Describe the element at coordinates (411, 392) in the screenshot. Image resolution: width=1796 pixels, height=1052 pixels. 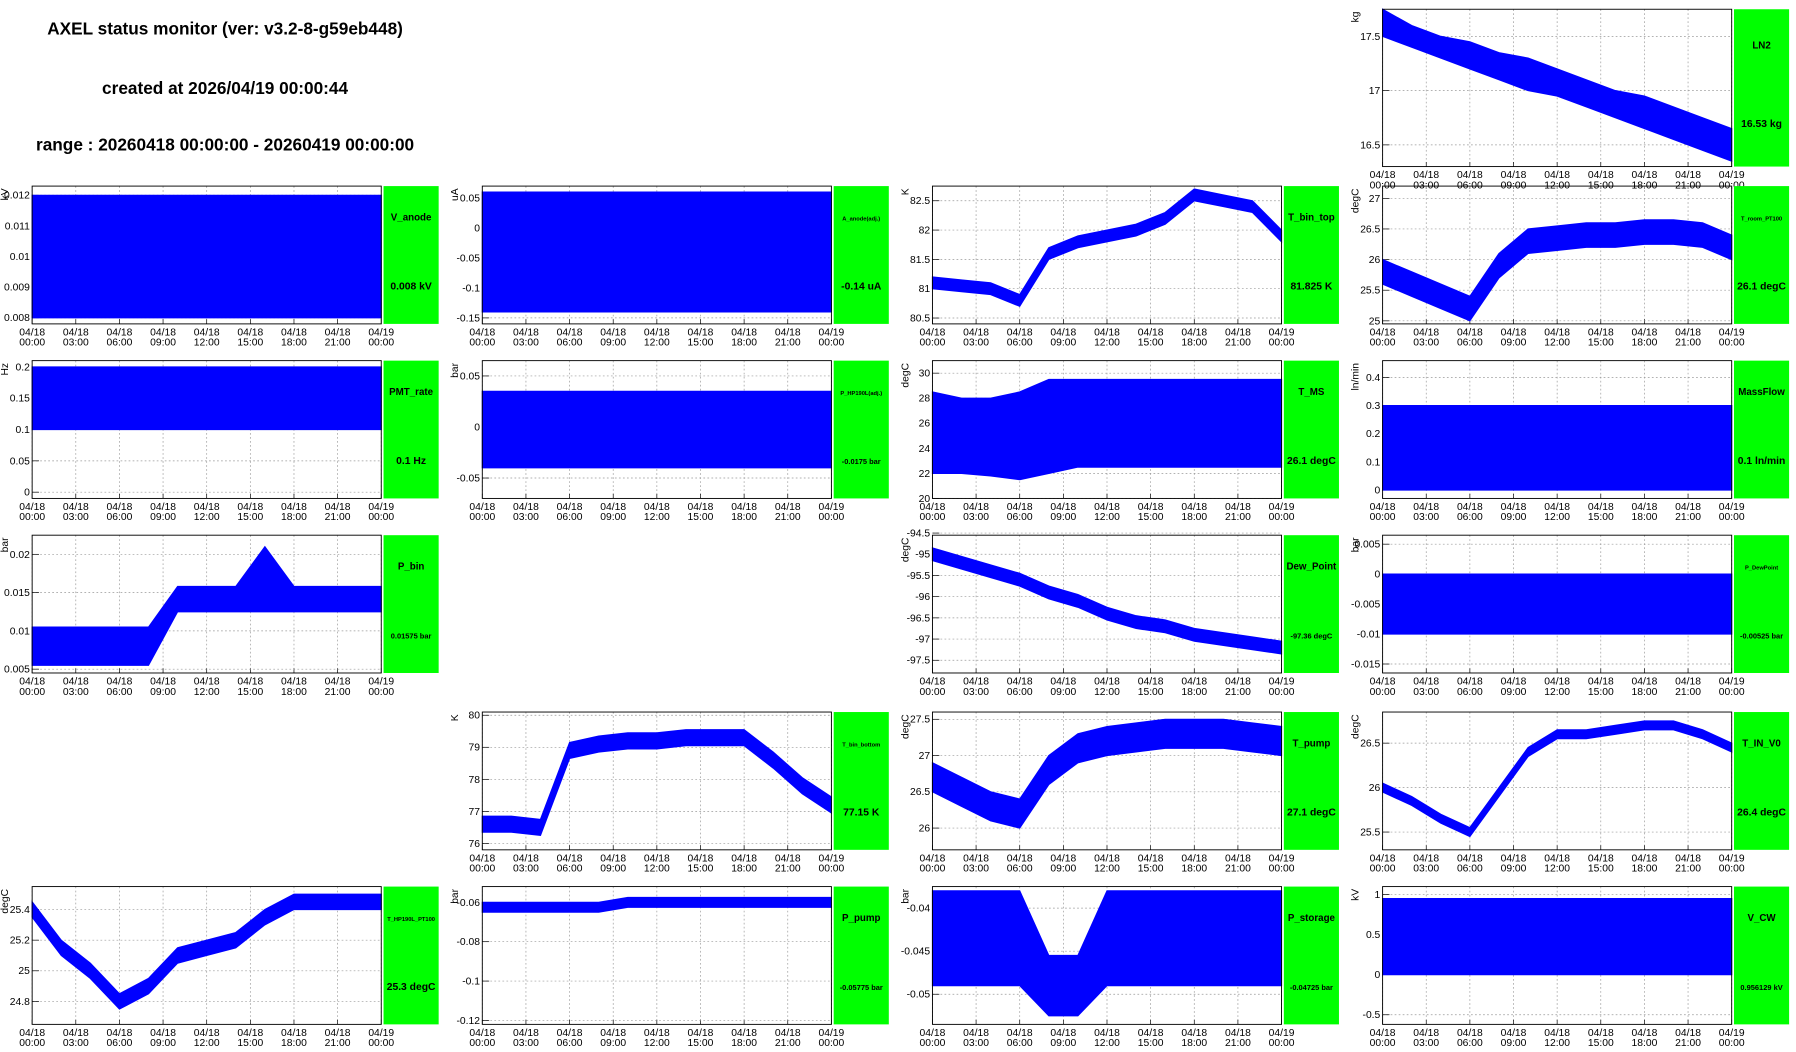
I see `status-name: PMT_rate` at that location.